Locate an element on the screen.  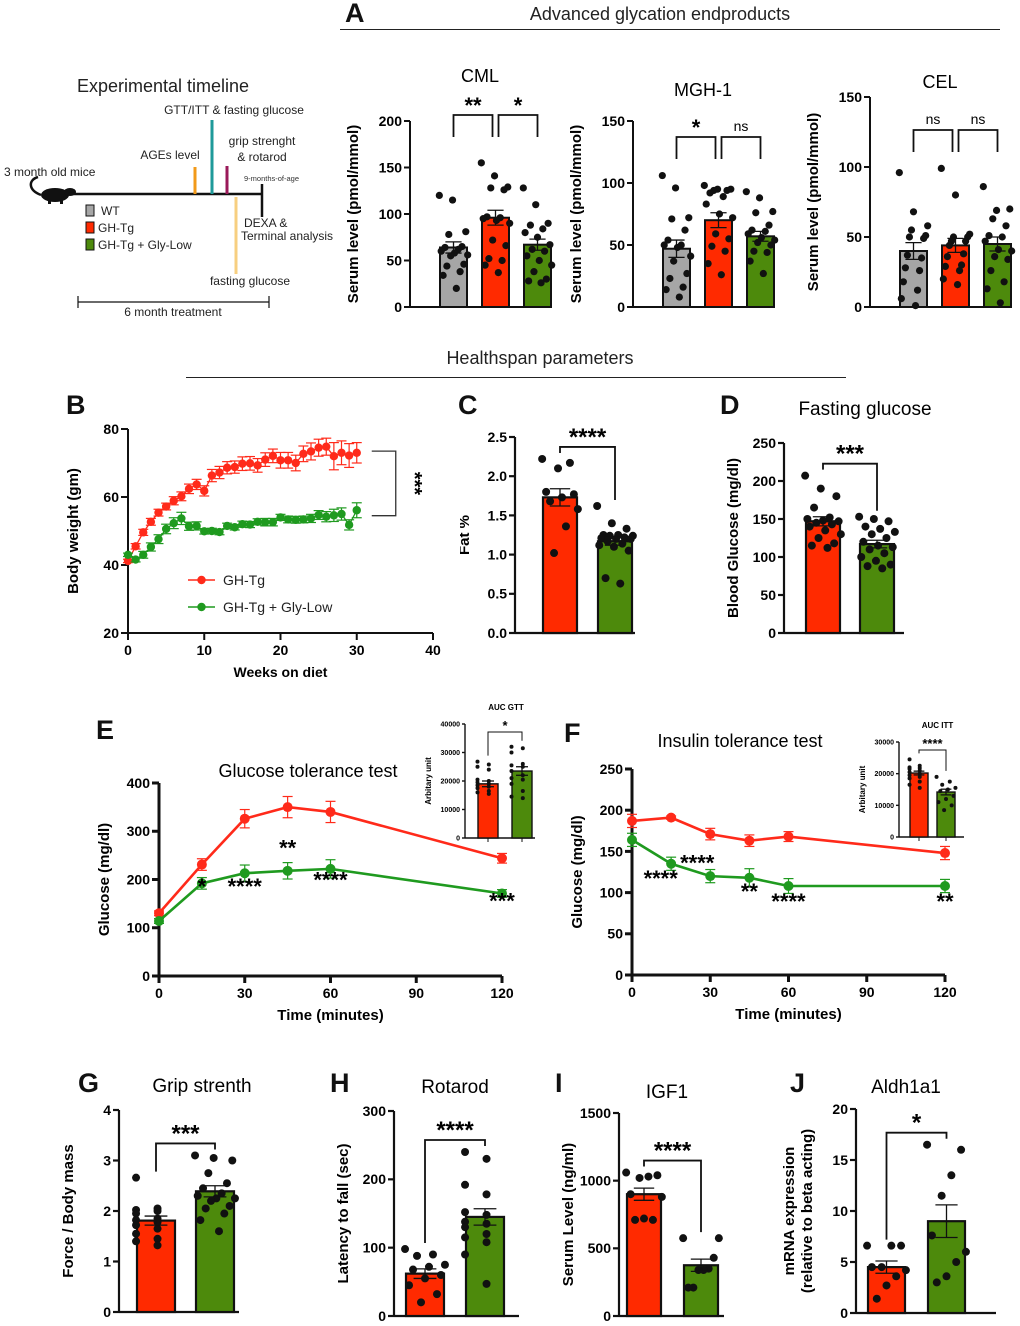
significance-label: ** is located at coordinates (945, 901).